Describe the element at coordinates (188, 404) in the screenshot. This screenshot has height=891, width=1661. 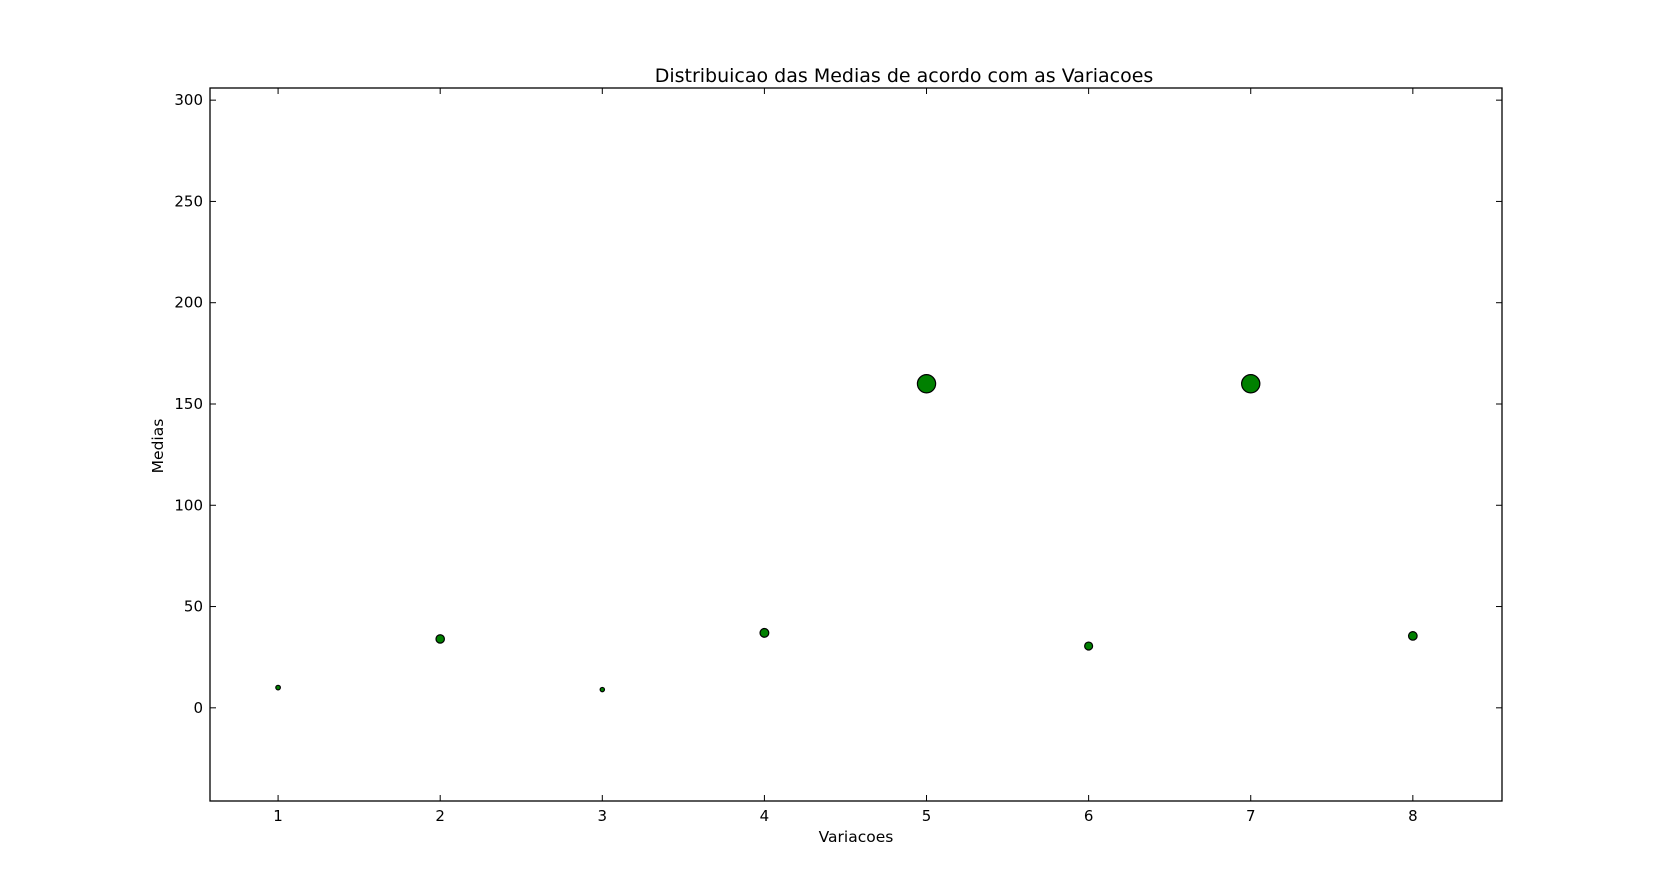
I see `y-tick-label: 150` at that location.